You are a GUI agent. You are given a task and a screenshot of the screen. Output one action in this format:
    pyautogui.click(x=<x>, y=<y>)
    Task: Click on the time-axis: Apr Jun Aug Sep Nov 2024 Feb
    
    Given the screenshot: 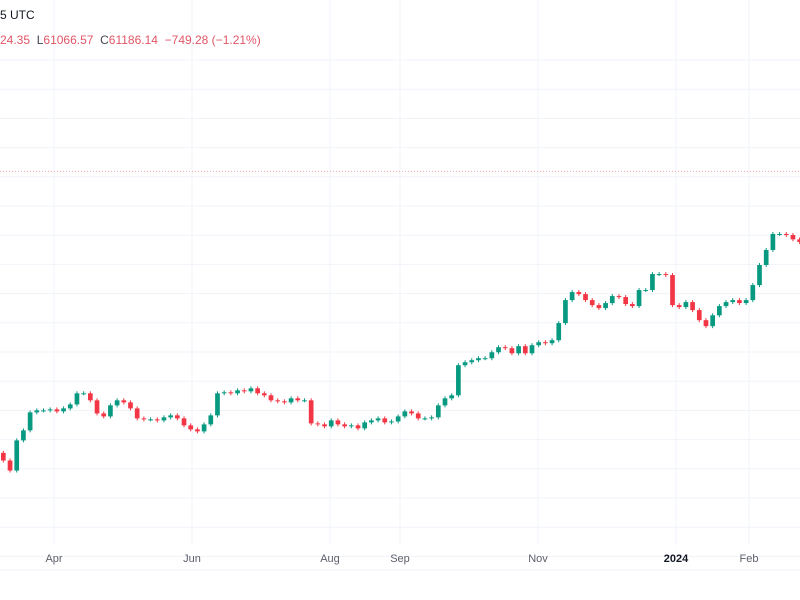 What is the action you would take?
    pyautogui.click(x=401, y=559)
    